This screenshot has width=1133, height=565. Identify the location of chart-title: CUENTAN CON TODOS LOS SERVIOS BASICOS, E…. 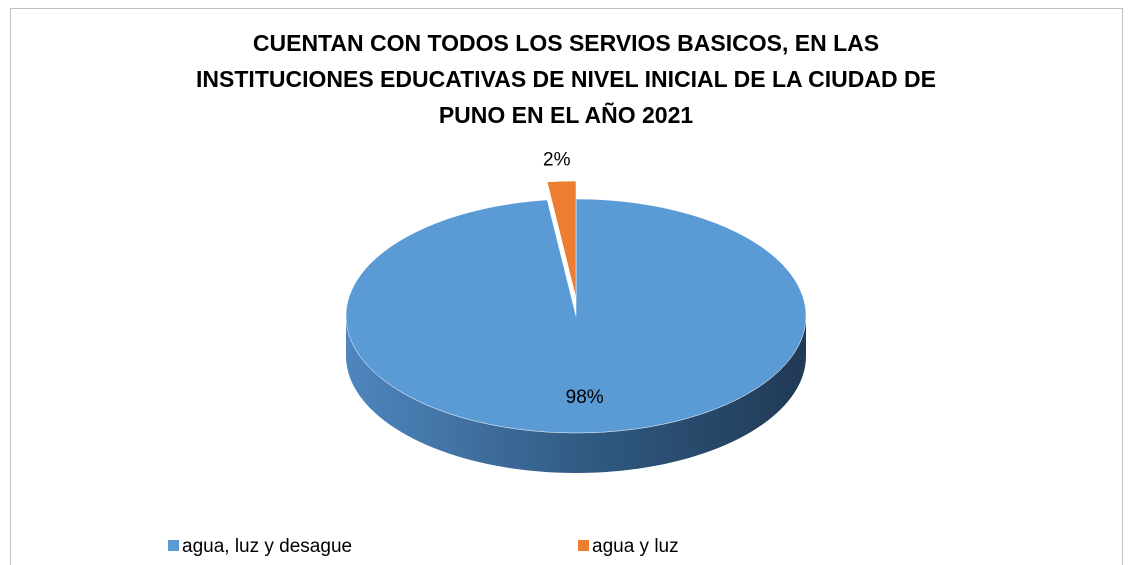
(566, 43).